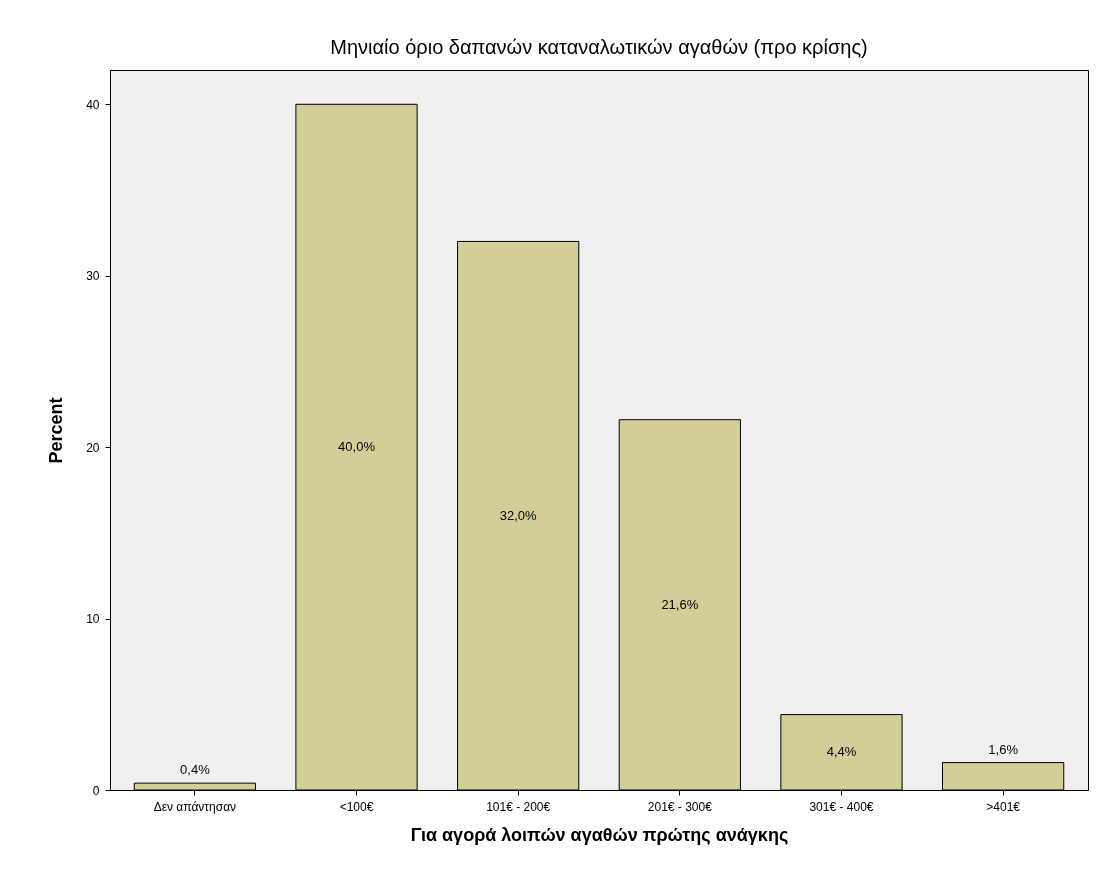  What do you see at coordinates (841, 806) in the screenshot?
I see `x-tick-label: 301€ - 400€` at bounding box center [841, 806].